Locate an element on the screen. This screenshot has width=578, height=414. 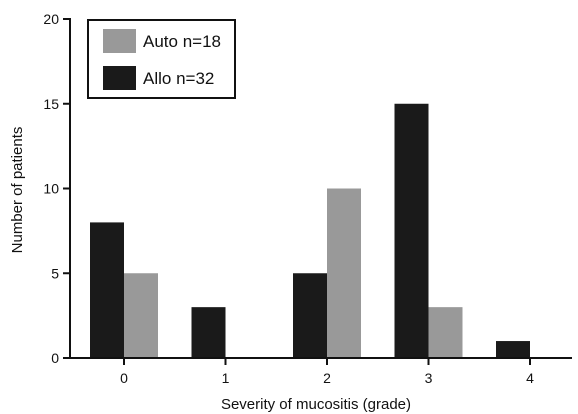
y-tick-label-5: 5 is located at coordinates (55, 273).